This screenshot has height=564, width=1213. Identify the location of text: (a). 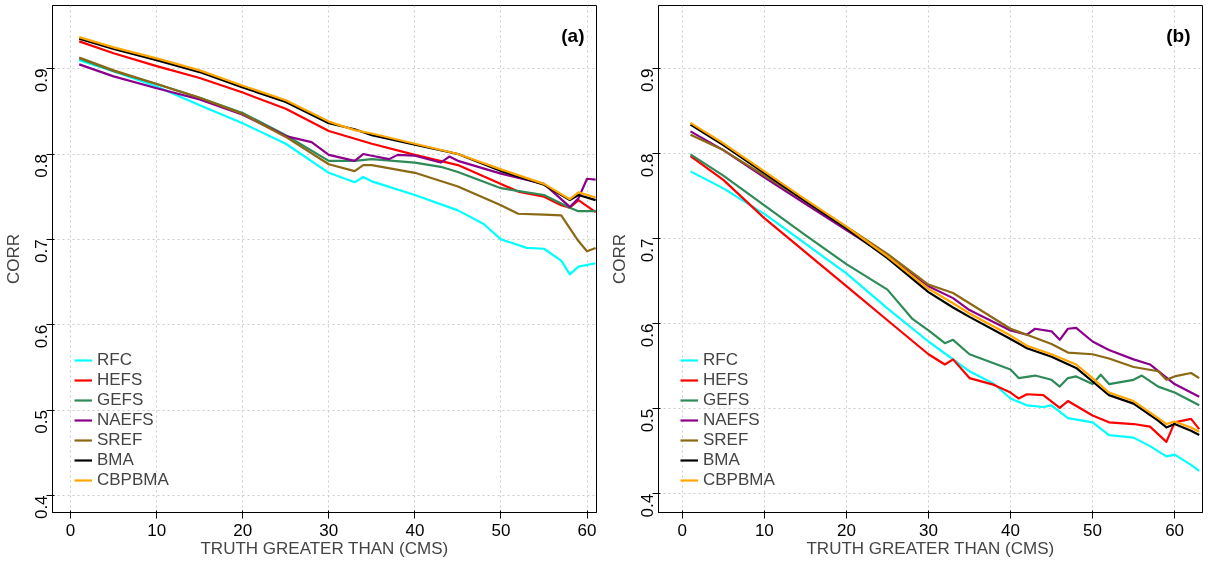
(573, 35).